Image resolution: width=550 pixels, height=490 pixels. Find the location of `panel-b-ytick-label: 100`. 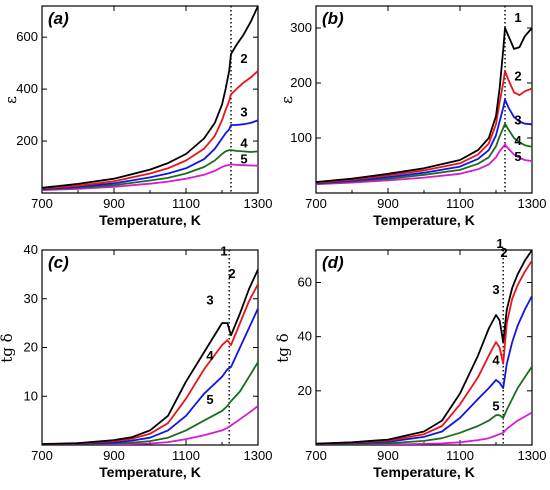

panel-b-ytick-label: 100 is located at coordinates (301, 137).